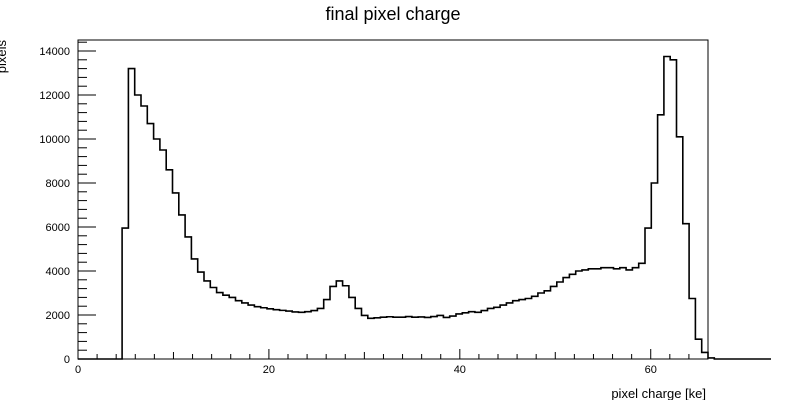 Image resolution: width=786 pixels, height=400 pixels. What do you see at coordinates (58, 184) in the screenshot?
I see `y-tick-label: 8000` at bounding box center [58, 184].